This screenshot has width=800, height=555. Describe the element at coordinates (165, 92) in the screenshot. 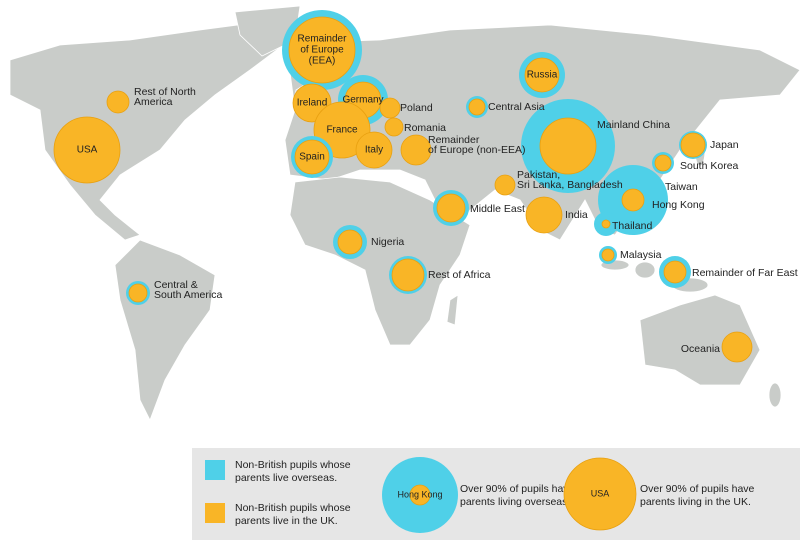

I see `region-label: Rest of North` at that location.